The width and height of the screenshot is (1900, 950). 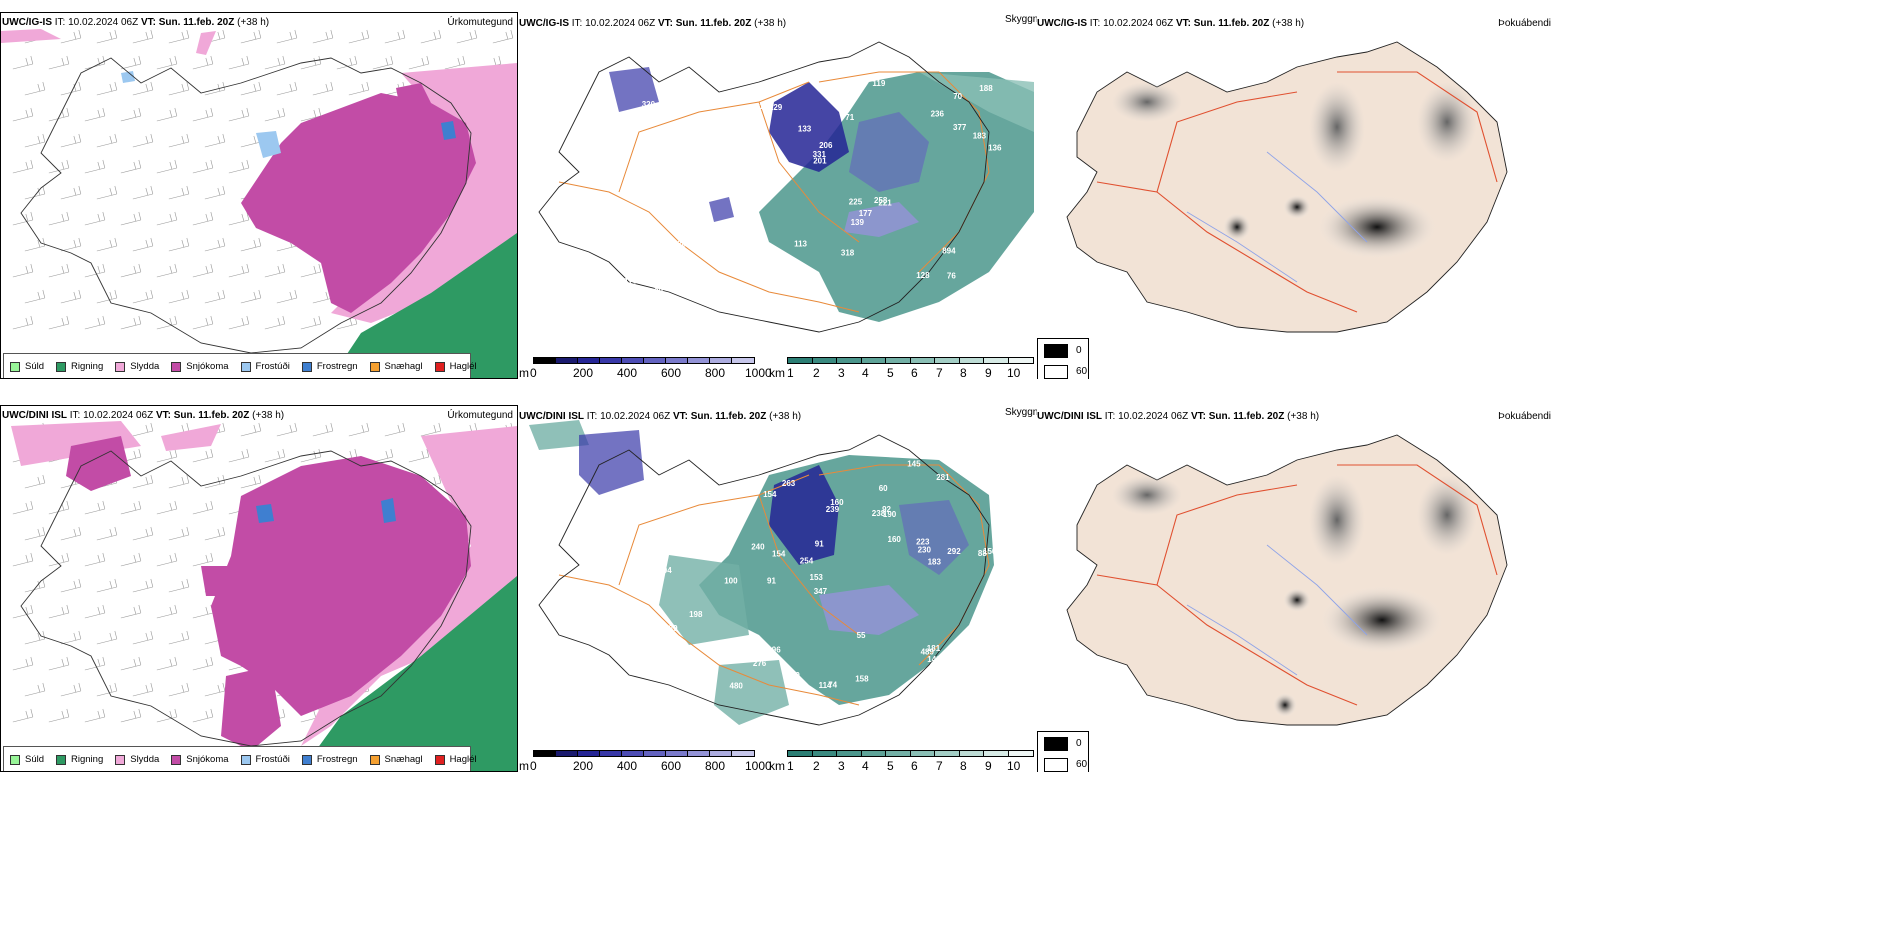 I want to click on colorbar-tick: 400, so click(x=627, y=765).